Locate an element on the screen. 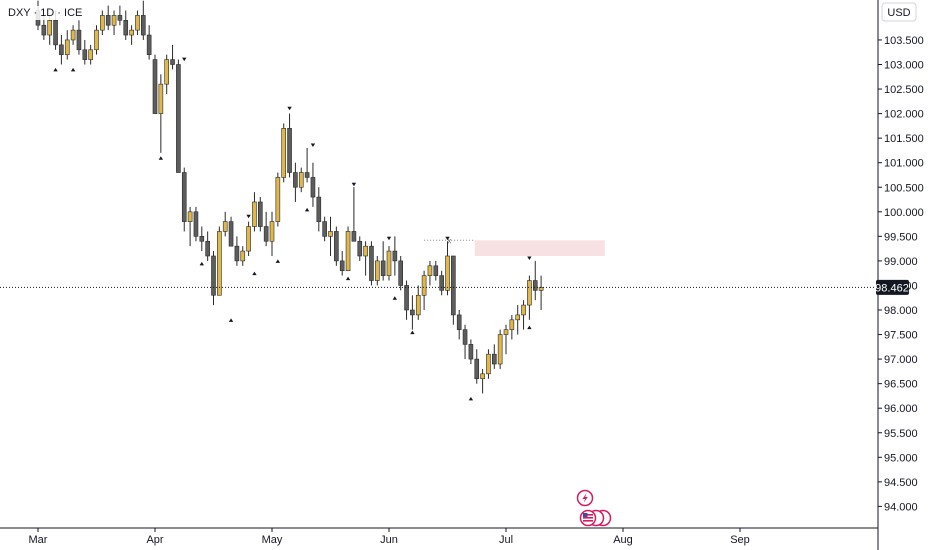 This screenshot has width=932, height=550. us-flag-icon is located at coordinates (595, 518).